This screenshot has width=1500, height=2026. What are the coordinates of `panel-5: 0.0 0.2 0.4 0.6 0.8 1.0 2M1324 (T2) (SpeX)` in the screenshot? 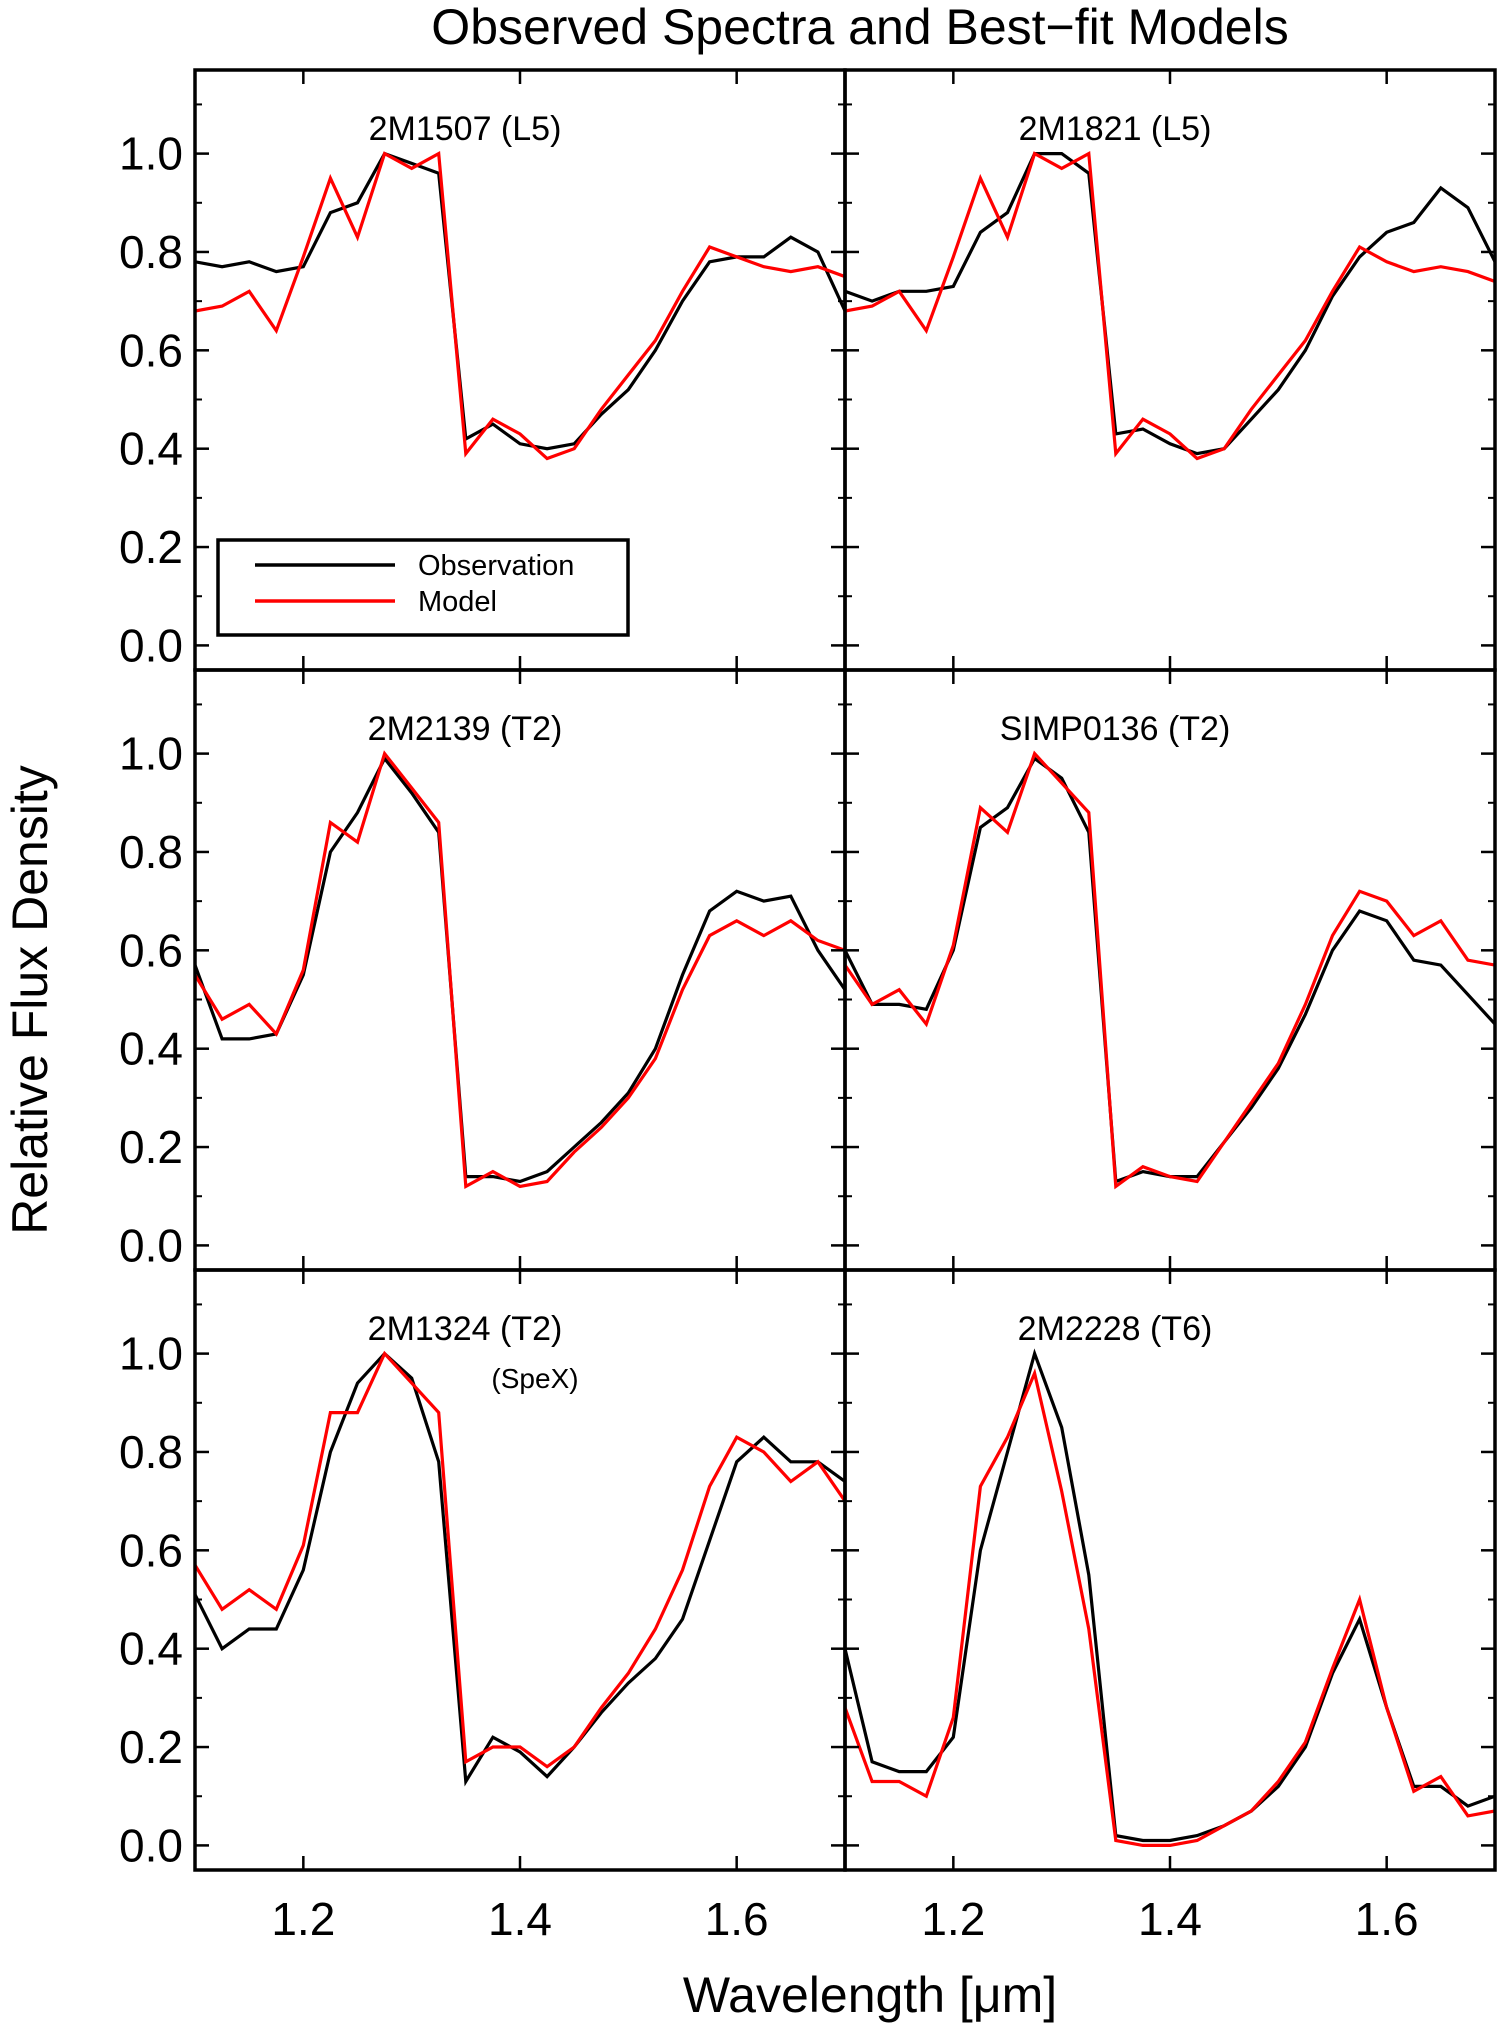 It's located at (483, 1570).